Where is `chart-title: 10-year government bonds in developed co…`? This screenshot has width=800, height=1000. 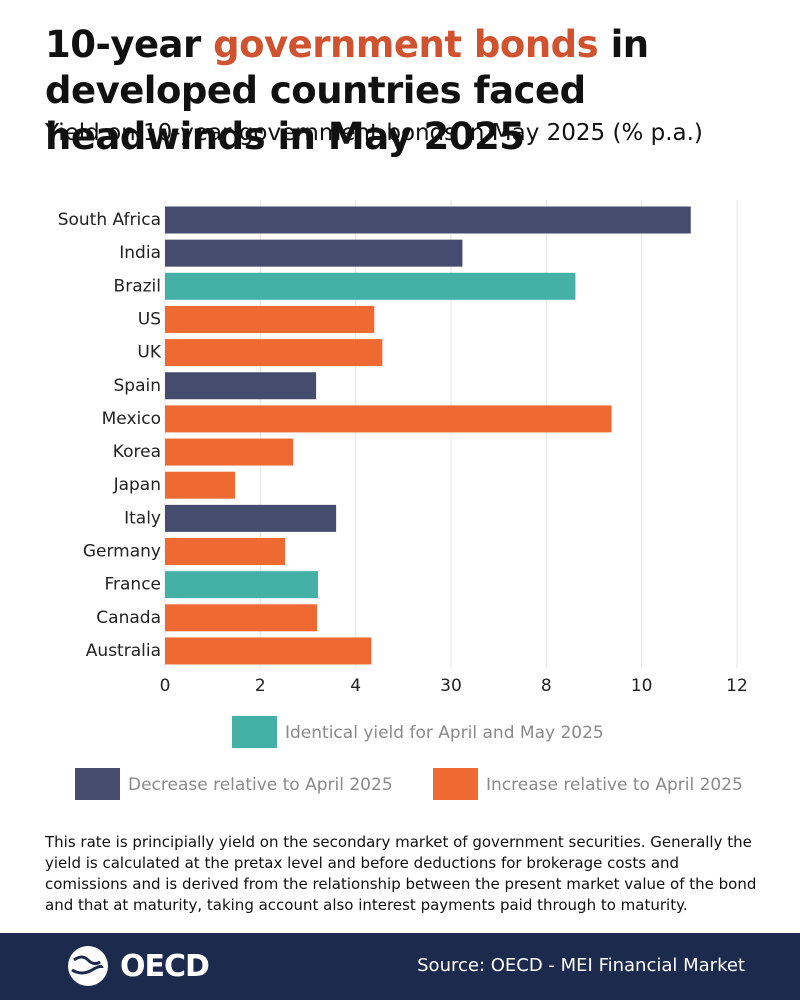
chart-title: 10-year government bonds in developed co… is located at coordinates (415, 91).